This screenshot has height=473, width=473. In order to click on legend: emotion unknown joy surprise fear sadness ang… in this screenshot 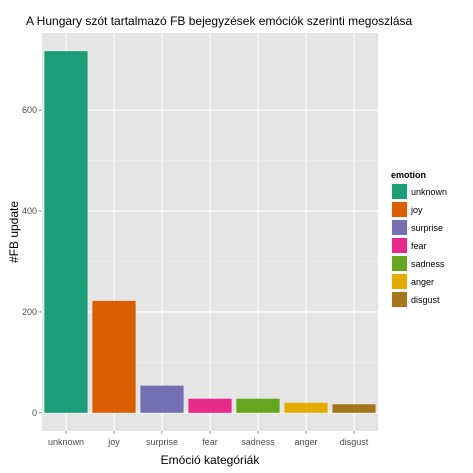, I will do `click(418, 239)`.